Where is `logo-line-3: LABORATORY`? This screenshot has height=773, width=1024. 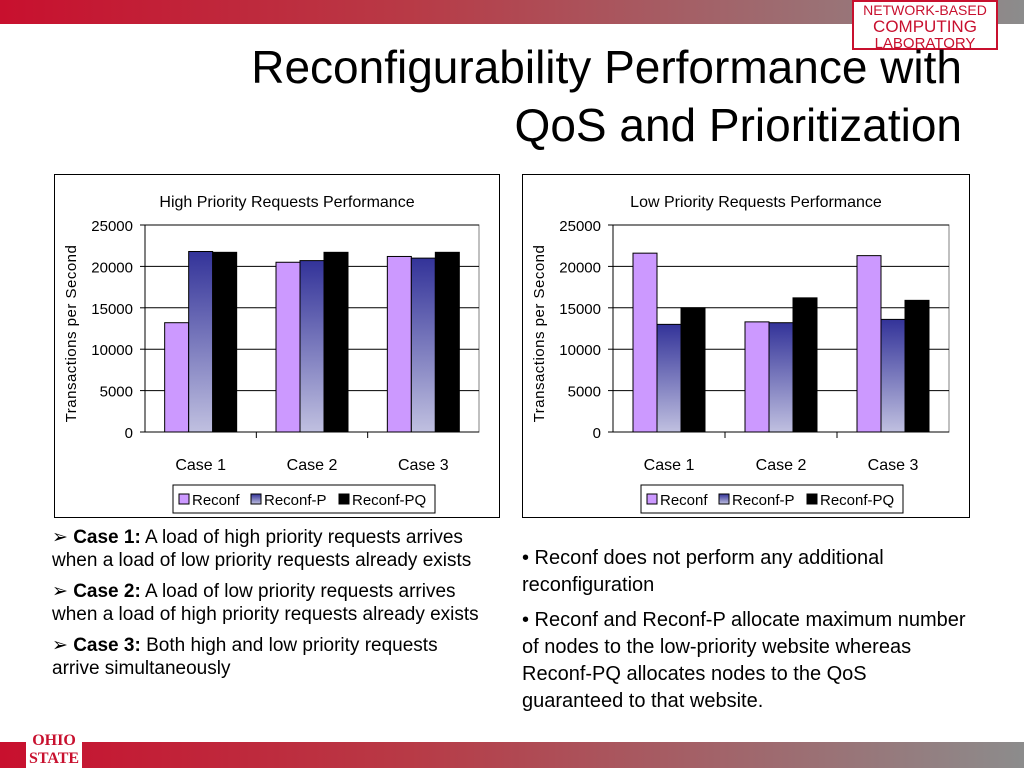
logo-line-3: LABORATORY is located at coordinates (925, 43).